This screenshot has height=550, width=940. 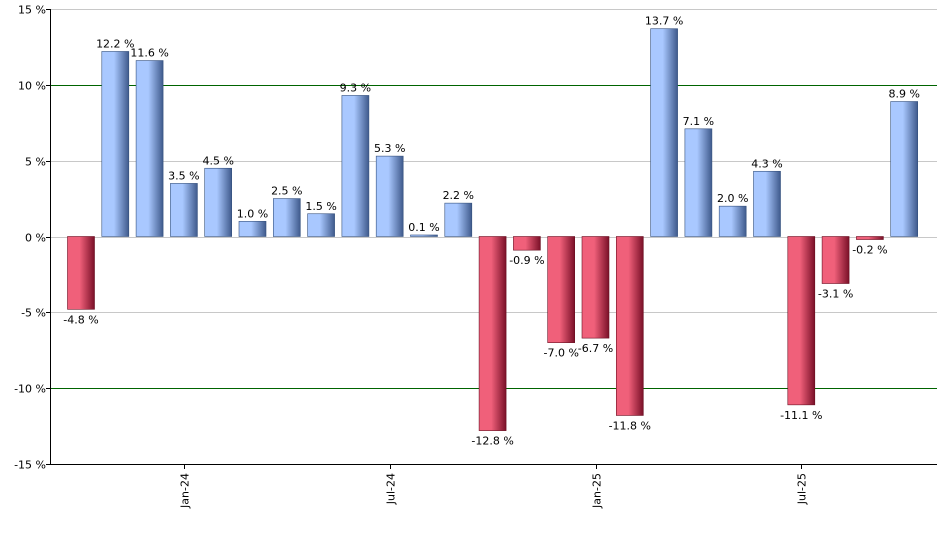 What do you see at coordinates (252, 213) in the screenshot?
I see `data-label: 1.0 %` at bounding box center [252, 213].